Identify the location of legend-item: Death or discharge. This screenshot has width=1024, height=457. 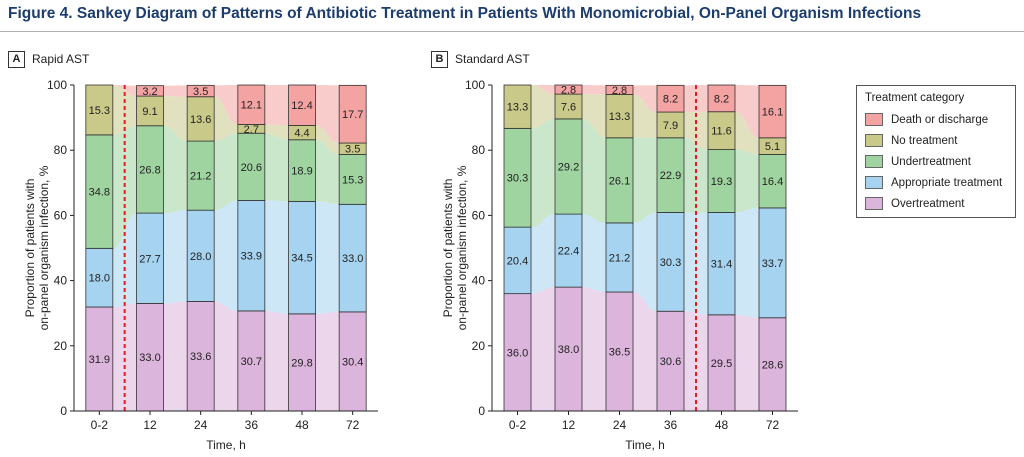
(936, 119).